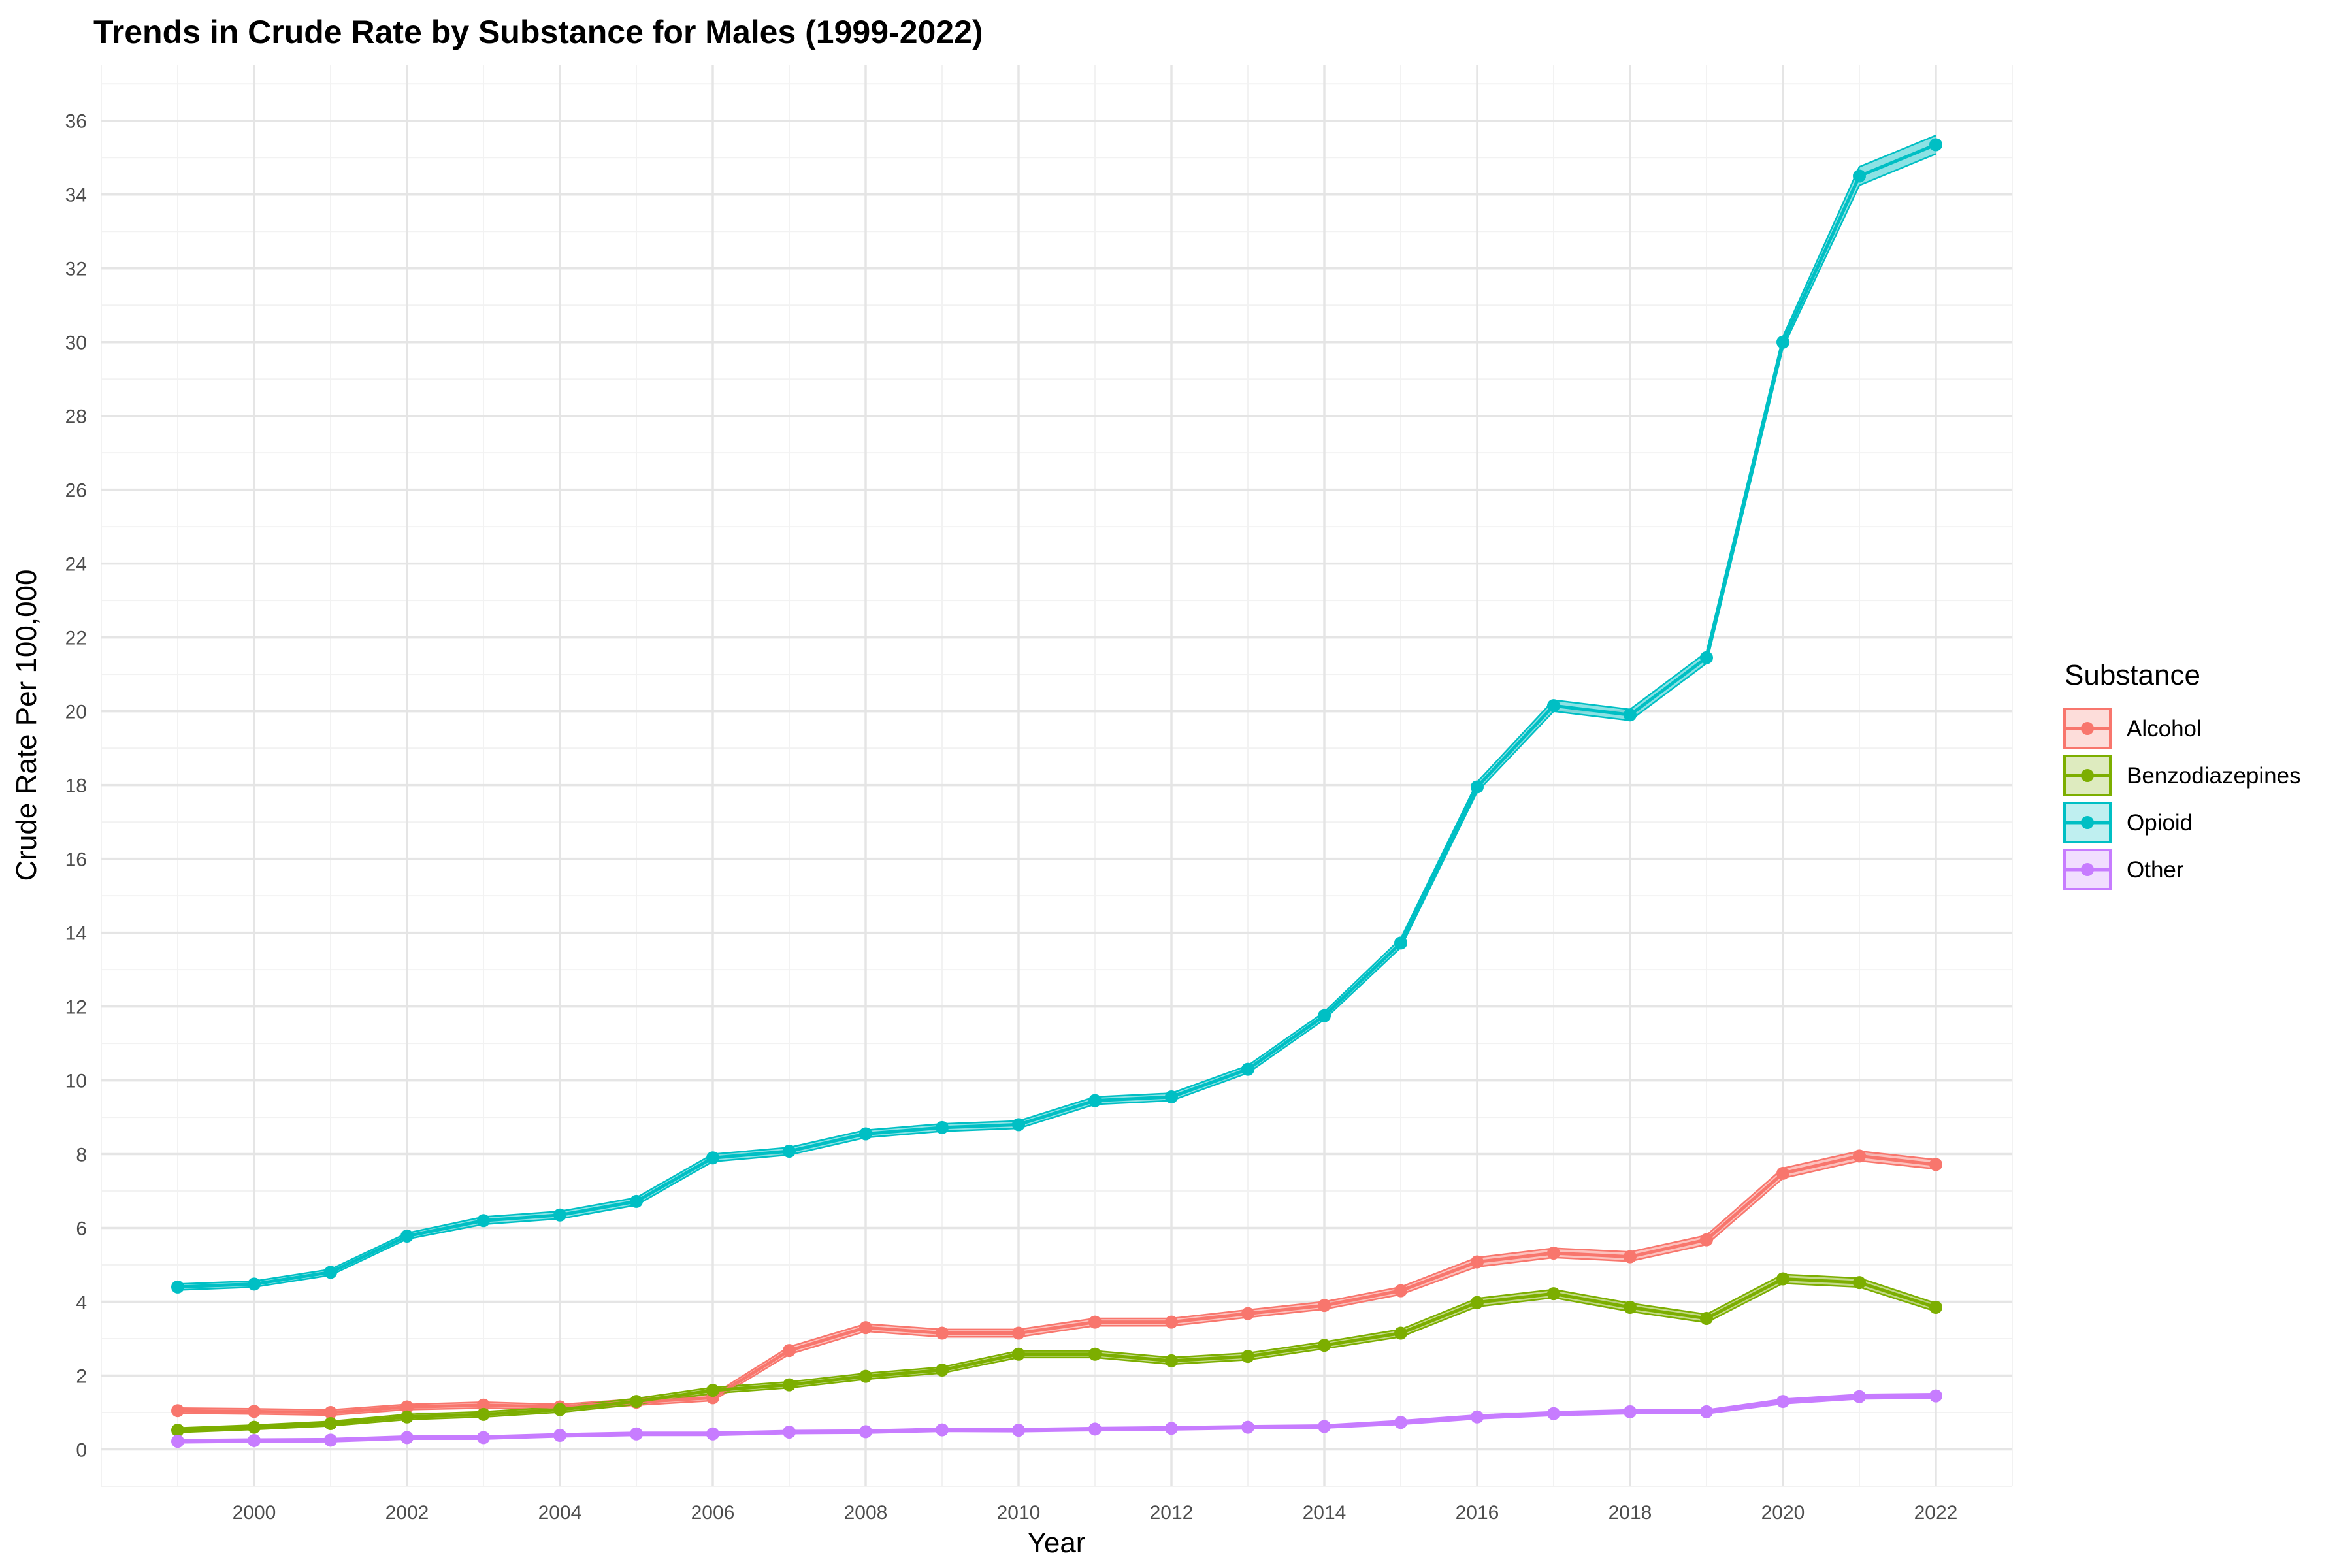 The width and height of the screenshot is (2352, 1568). Describe the element at coordinates (76, 269) in the screenshot. I see `y-tick-label: 32` at that location.